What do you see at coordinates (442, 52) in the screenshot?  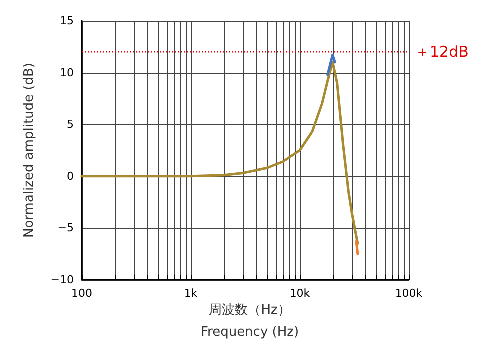 I see `ref-line-label: ＋12dB` at bounding box center [442, 52].